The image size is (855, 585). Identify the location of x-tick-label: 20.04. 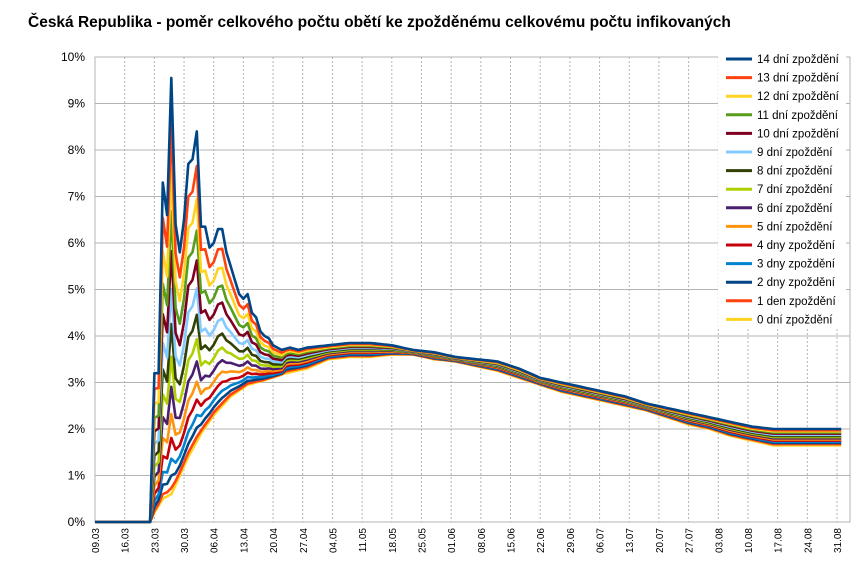
(274, 540).